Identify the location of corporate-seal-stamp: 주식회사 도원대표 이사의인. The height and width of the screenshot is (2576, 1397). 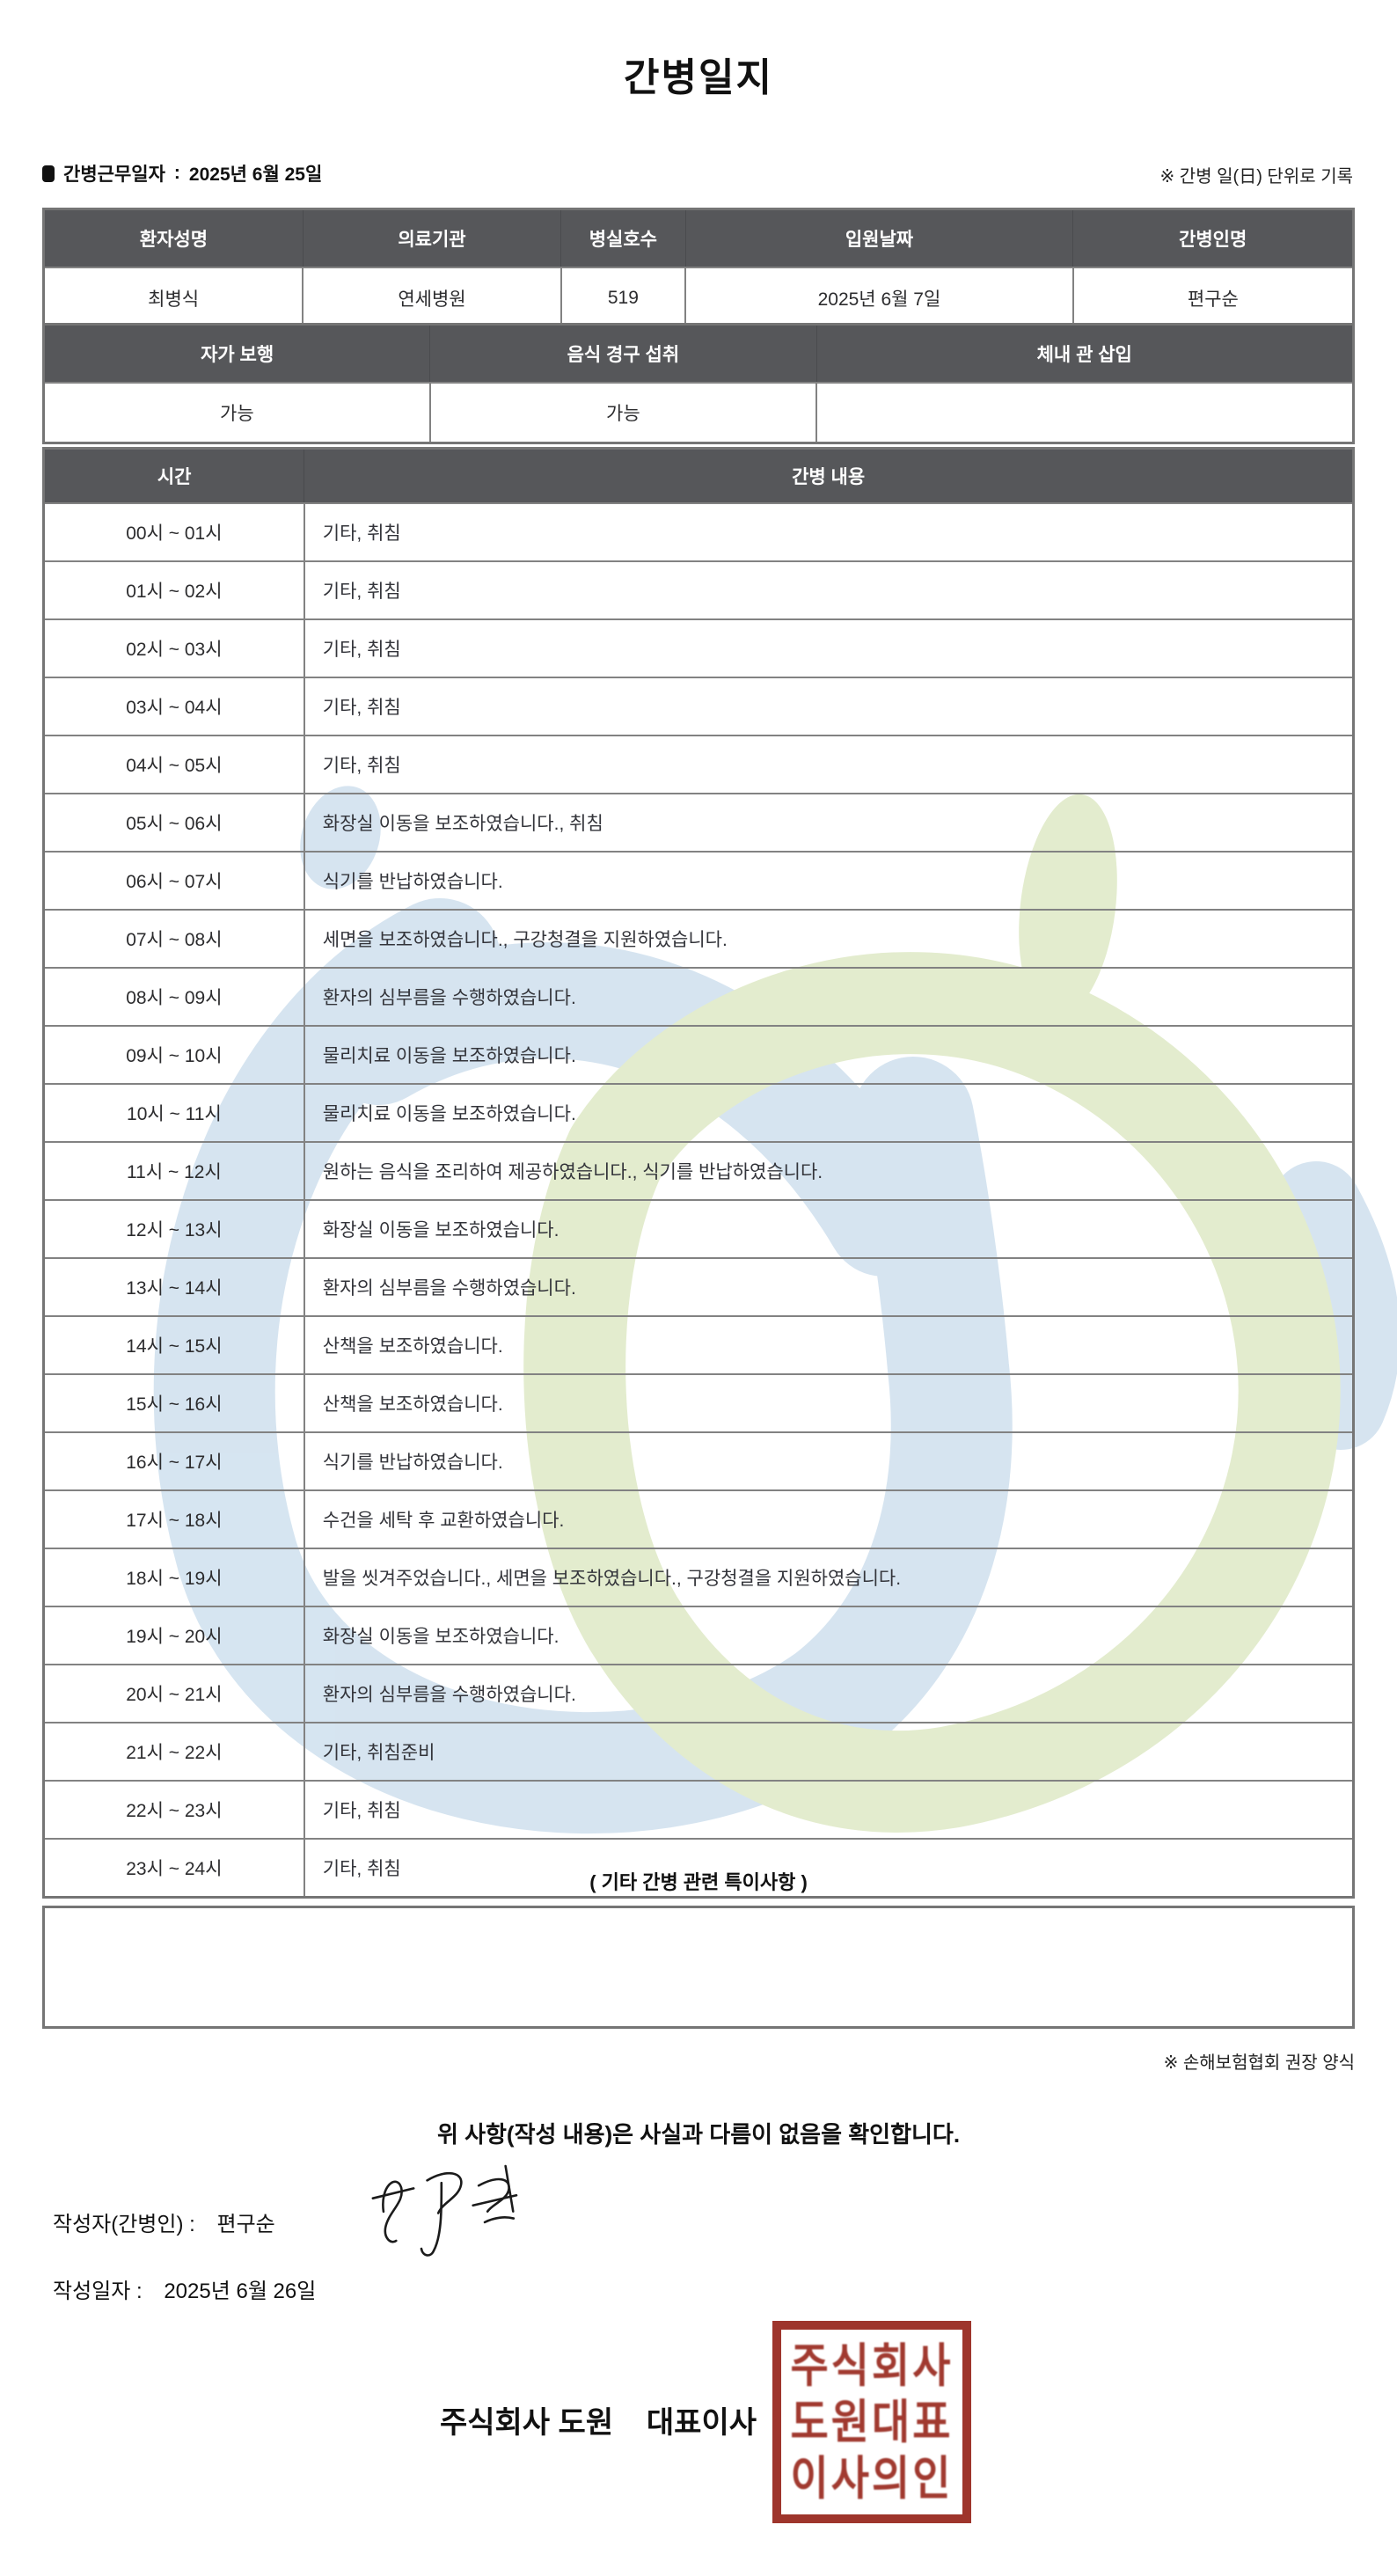
(871, 2422).